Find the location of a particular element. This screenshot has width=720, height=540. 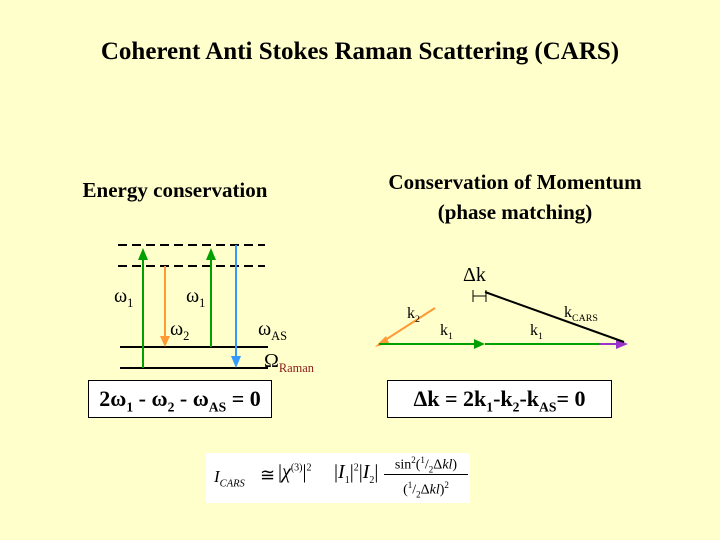

pump1-arrowhead is located at coordinates (143, 254).